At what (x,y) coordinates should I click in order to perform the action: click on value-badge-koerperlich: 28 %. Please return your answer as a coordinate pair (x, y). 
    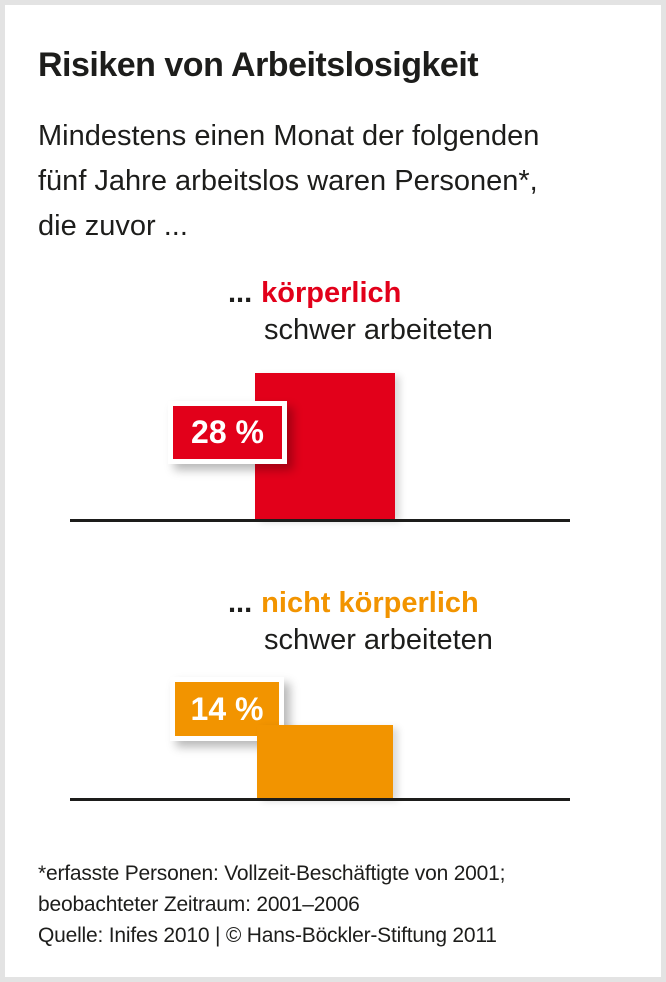
    Looking at the image, I should click on (227, 432).